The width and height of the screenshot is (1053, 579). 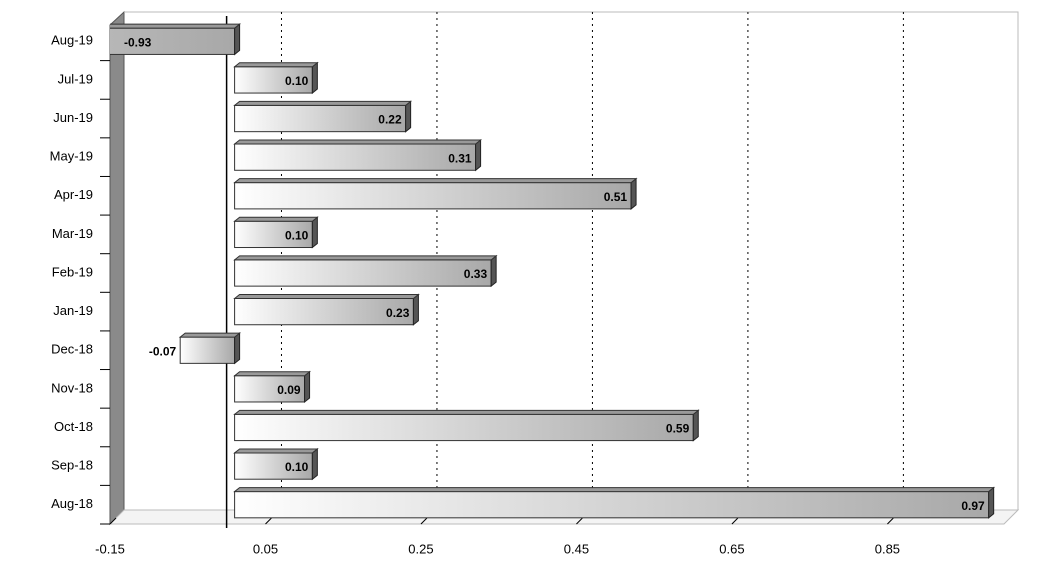 What do you see at coordinates (72, 349) in the screenshot?
I see `y-tick-label: Dec-18` at bounding box center [72, 349].